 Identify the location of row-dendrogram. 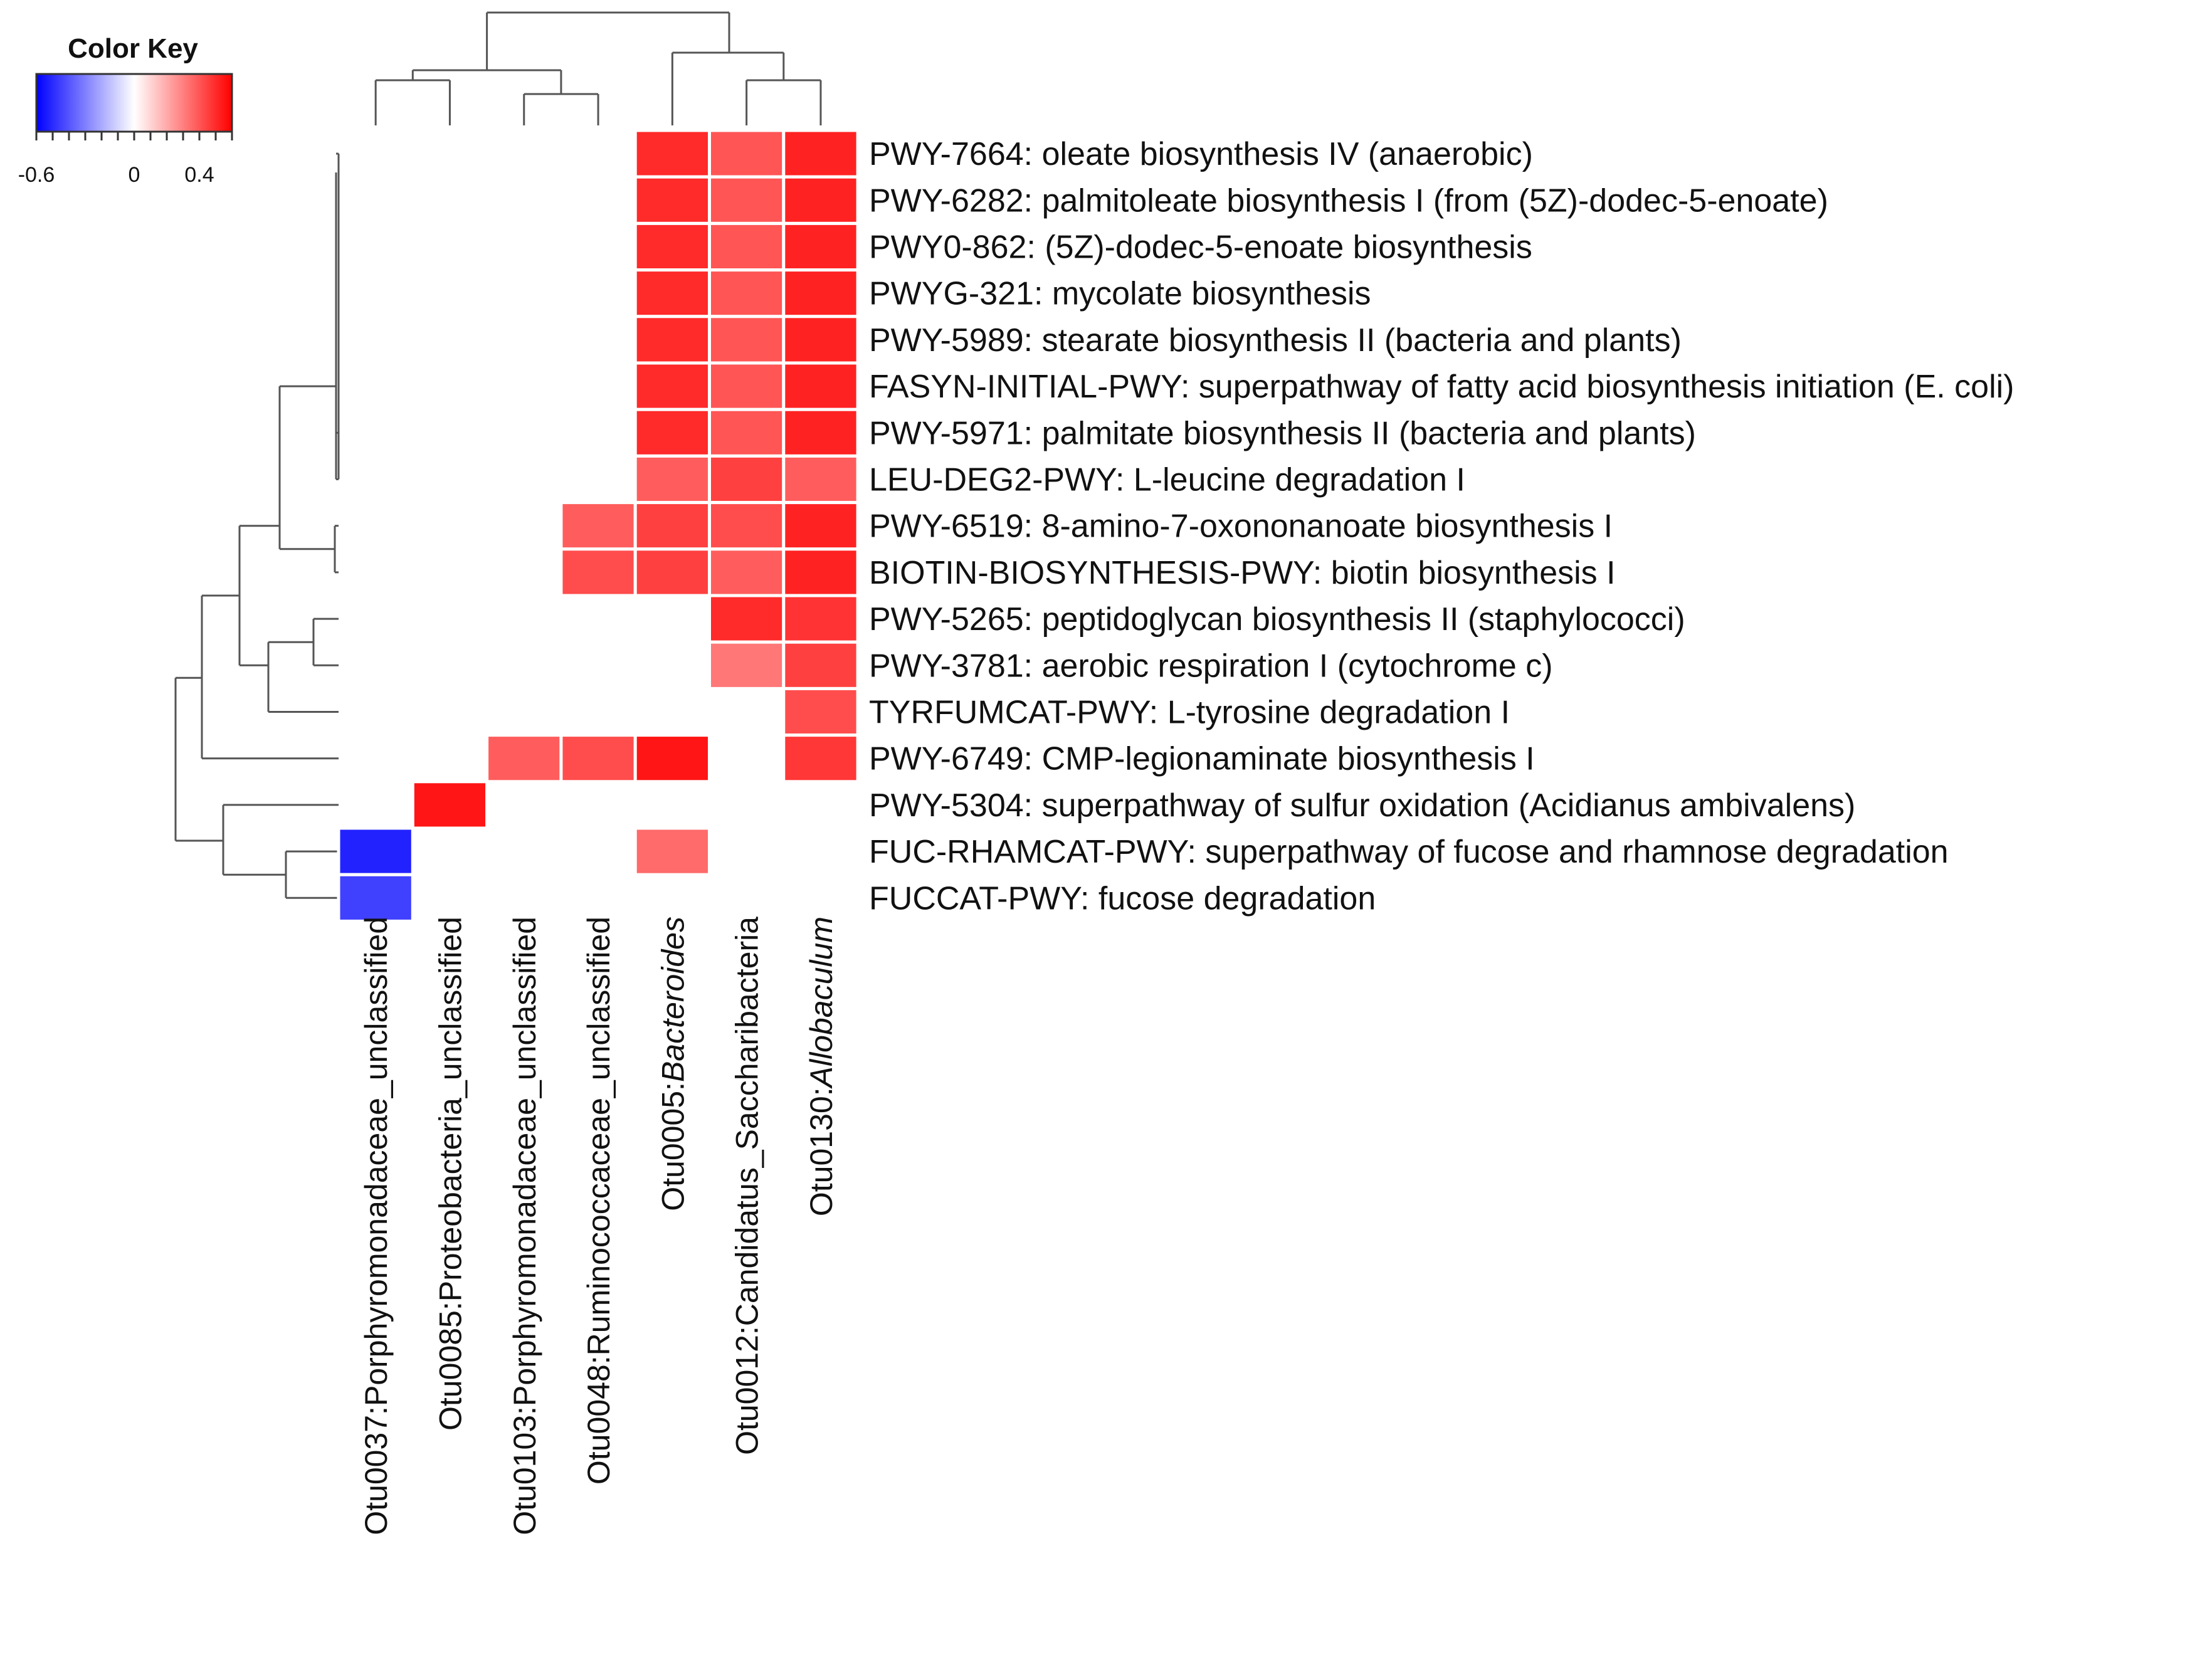
(257, 525).